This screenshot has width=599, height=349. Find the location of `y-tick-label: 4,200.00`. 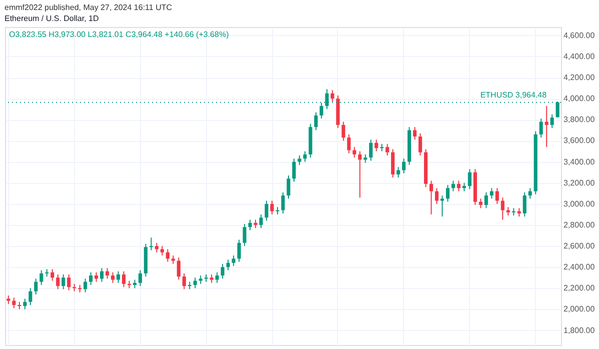

y-tick-label: 4,200.00 is located at coordinates (580, 77).